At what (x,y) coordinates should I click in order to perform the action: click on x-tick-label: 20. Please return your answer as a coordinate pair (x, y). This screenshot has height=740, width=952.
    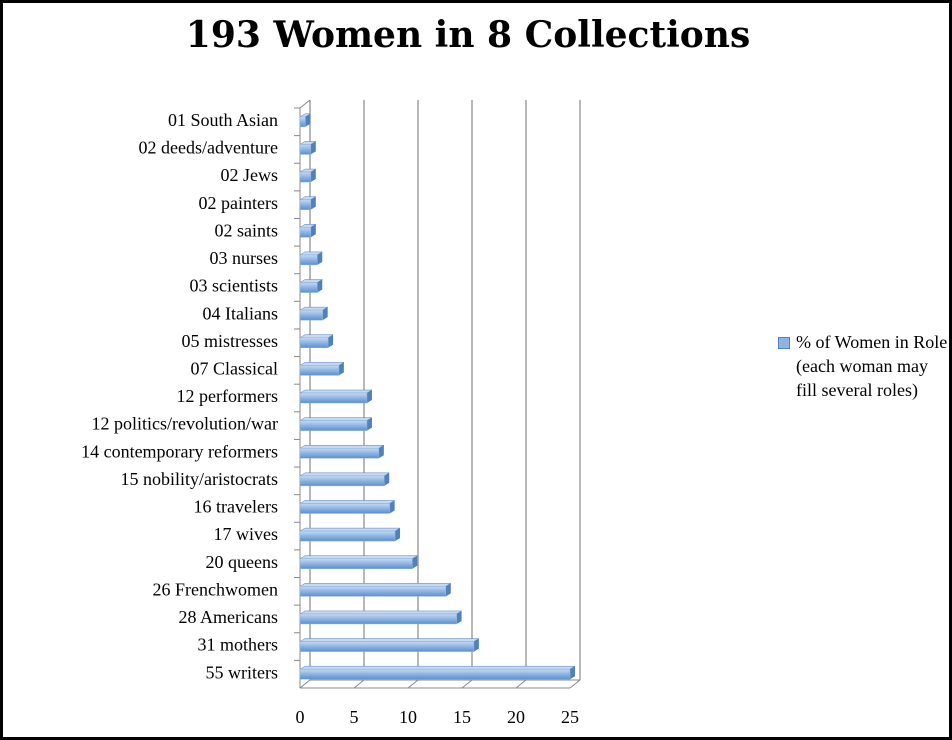
    Looking at the image, I should click on (516, 717).